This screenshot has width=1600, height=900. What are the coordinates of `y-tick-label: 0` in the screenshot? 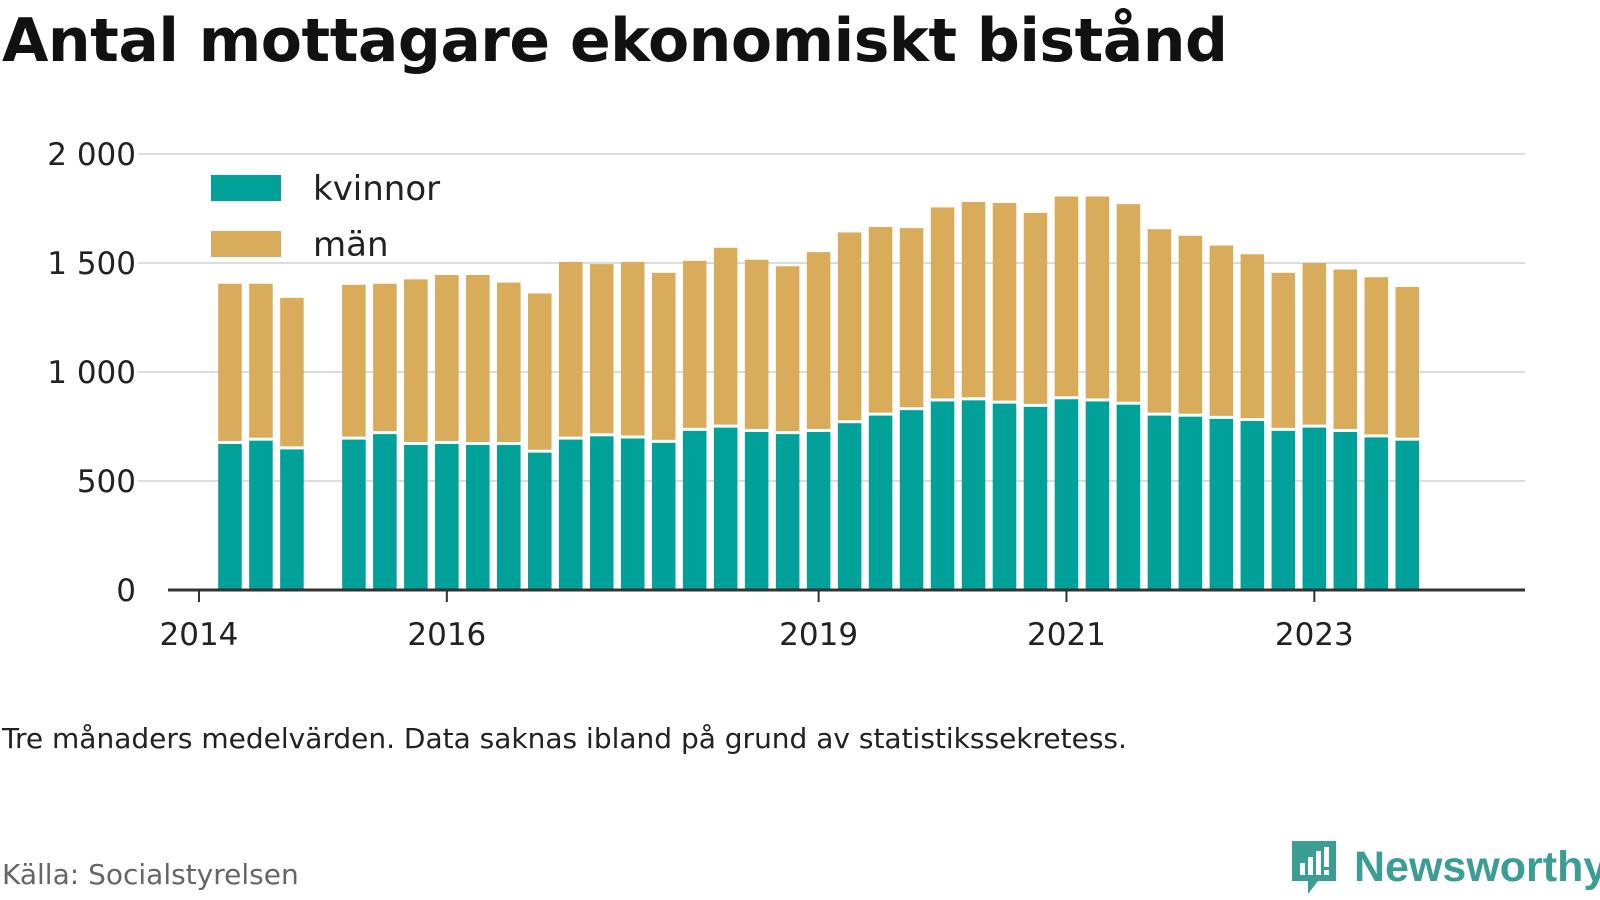 It's located at (126, 591).